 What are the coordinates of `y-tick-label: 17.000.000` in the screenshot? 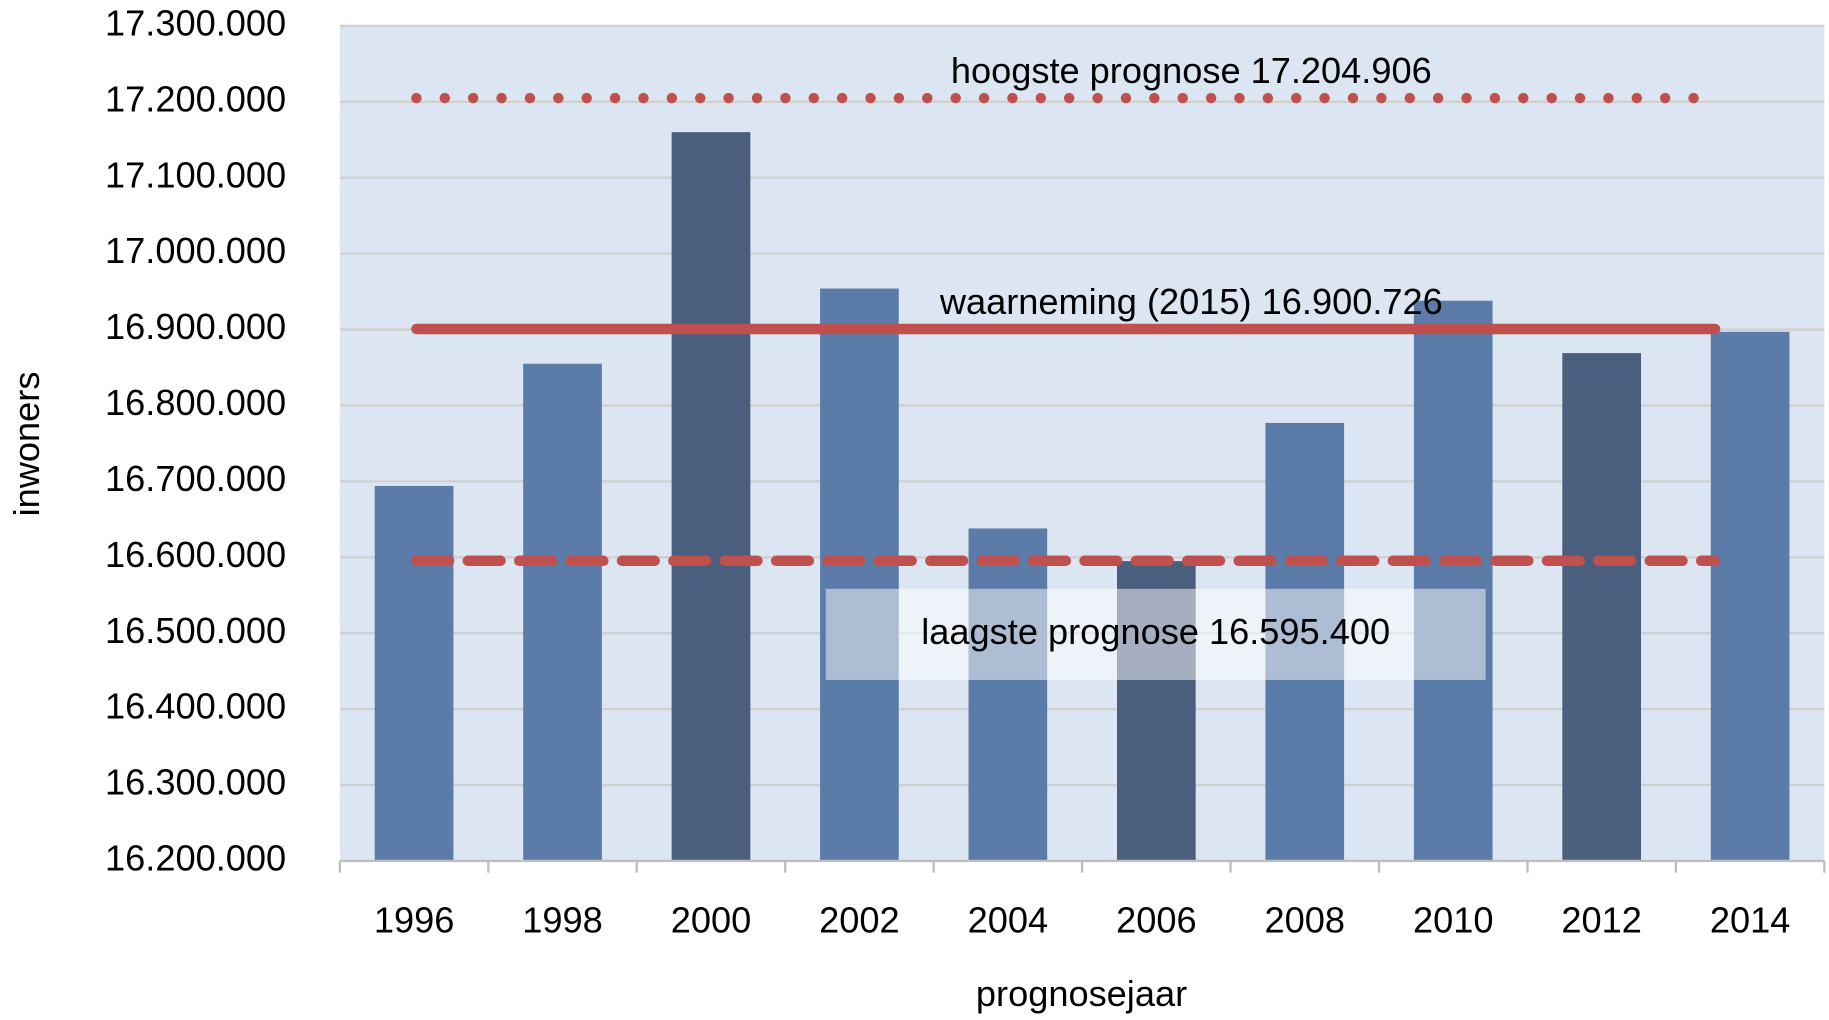 It's located at (195, 250).